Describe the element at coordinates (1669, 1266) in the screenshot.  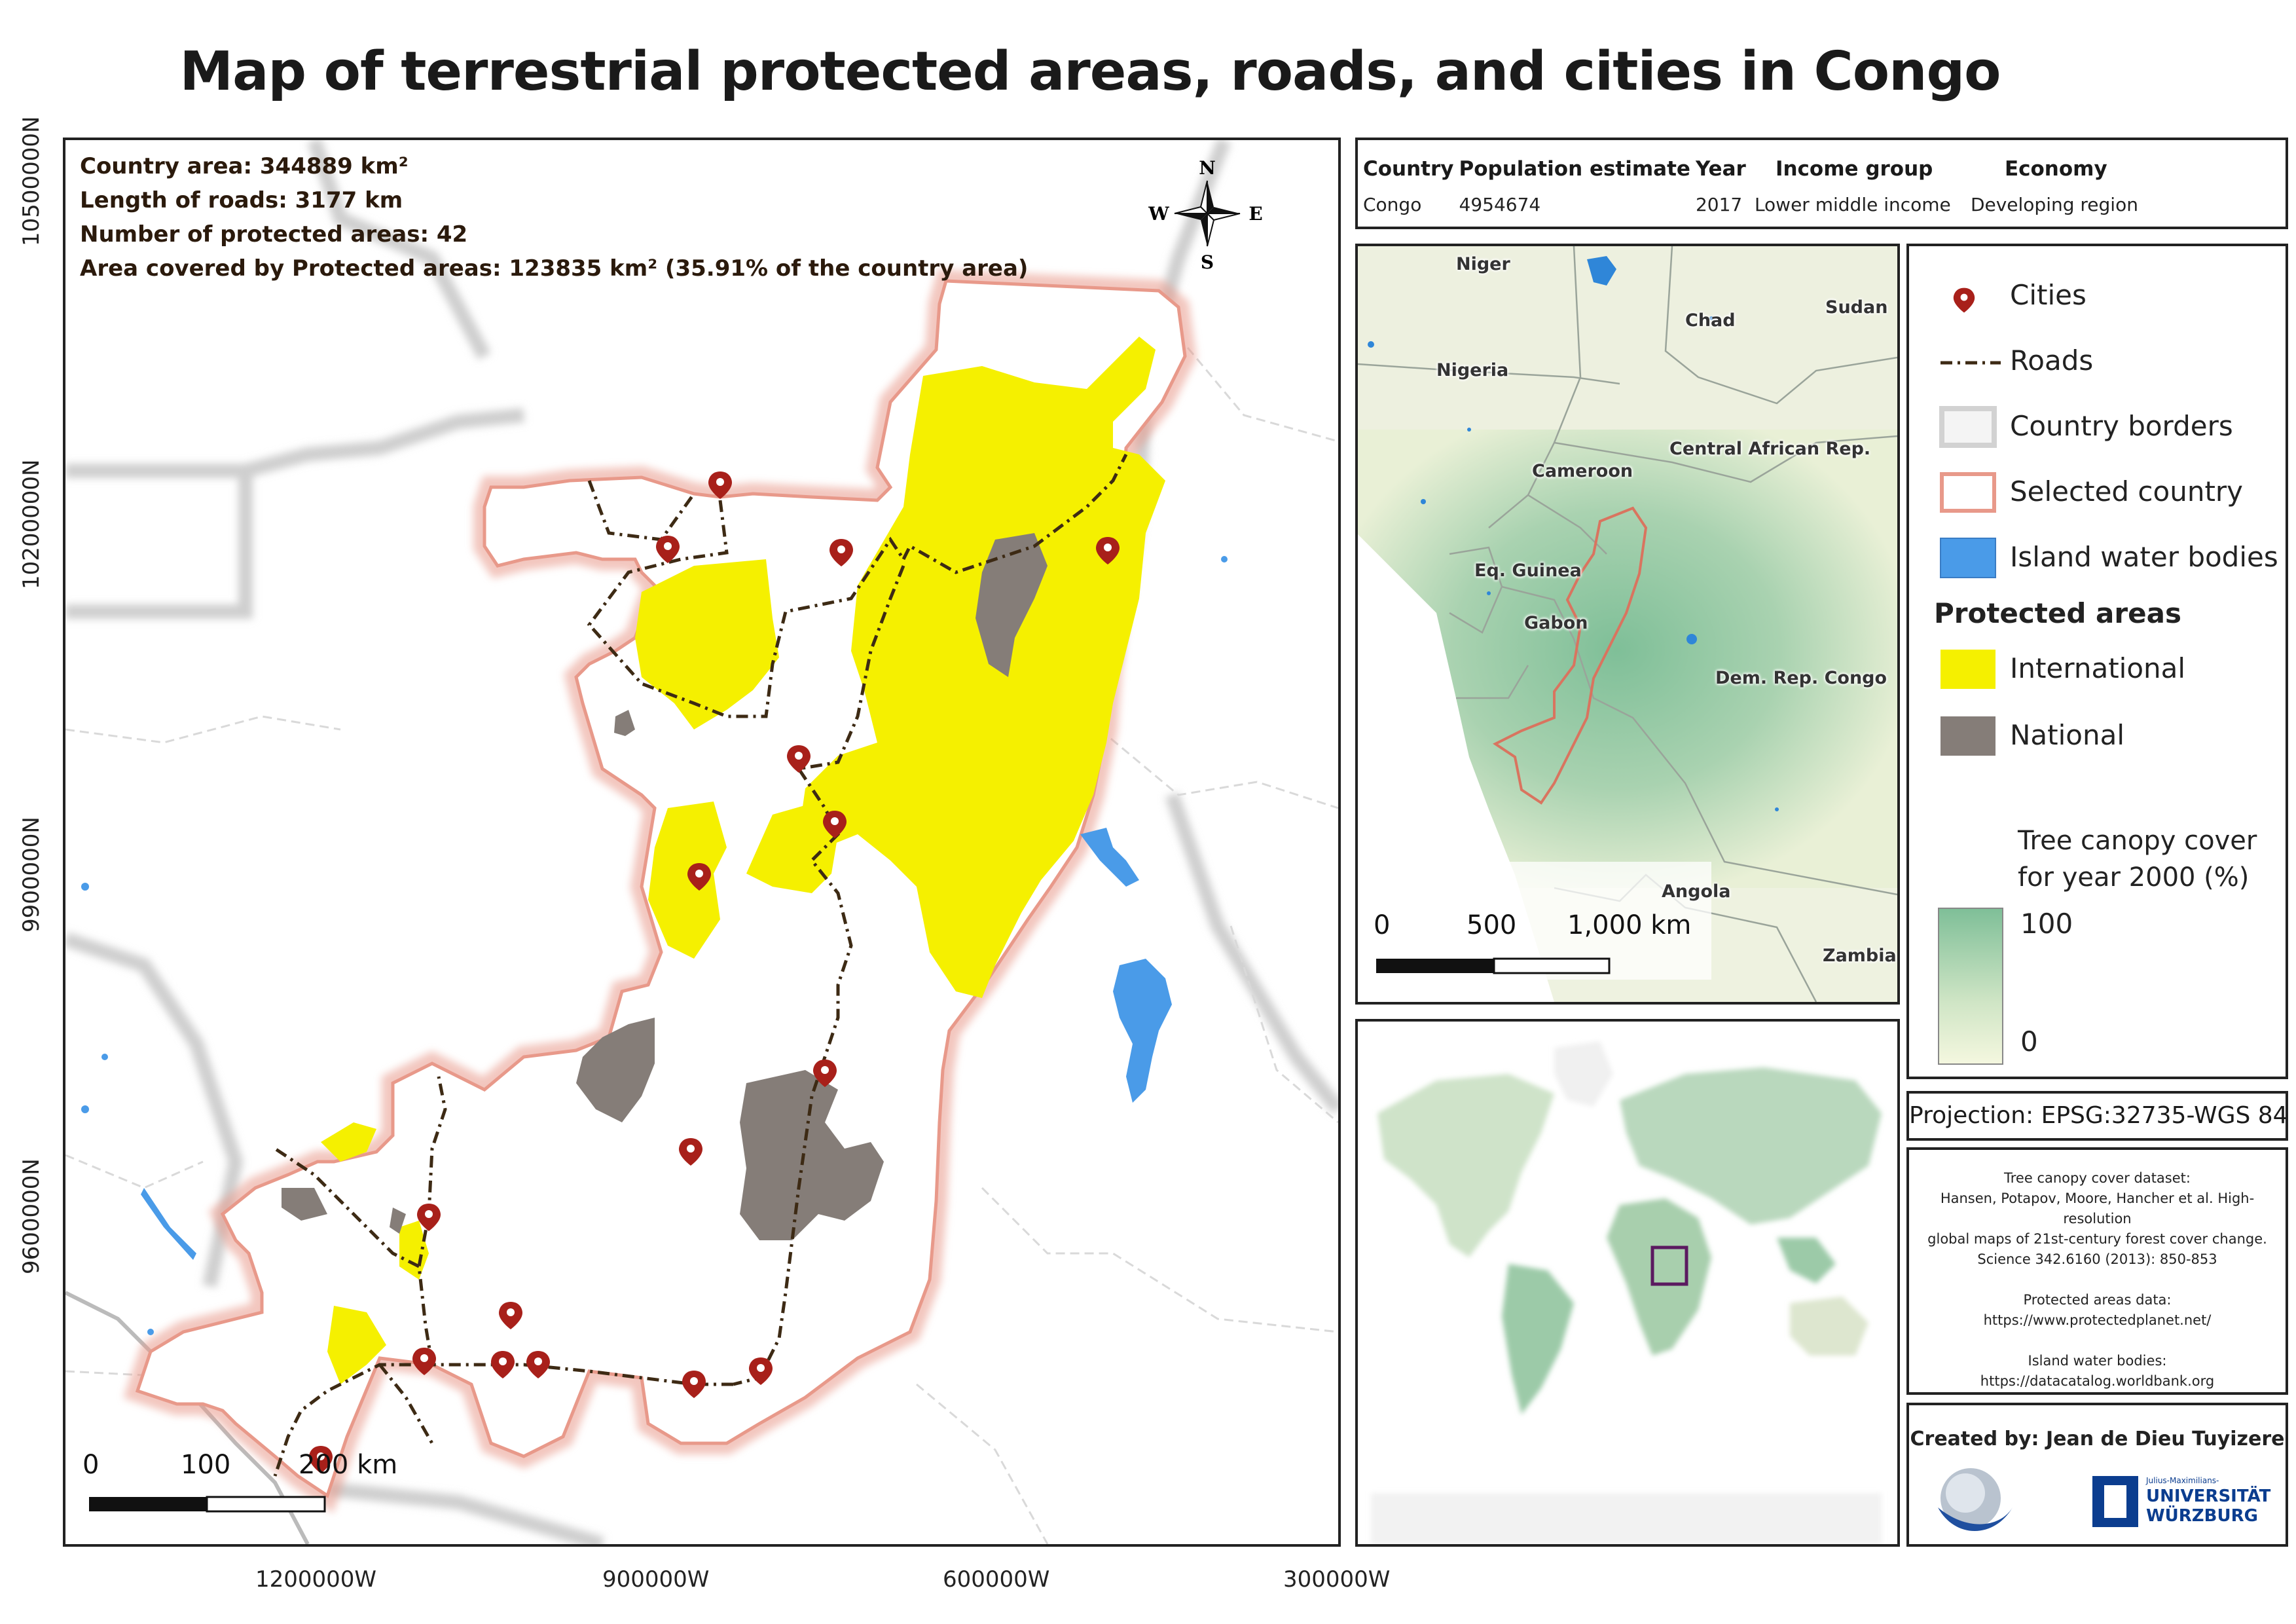
I see `world-map-extent-box` at that location.